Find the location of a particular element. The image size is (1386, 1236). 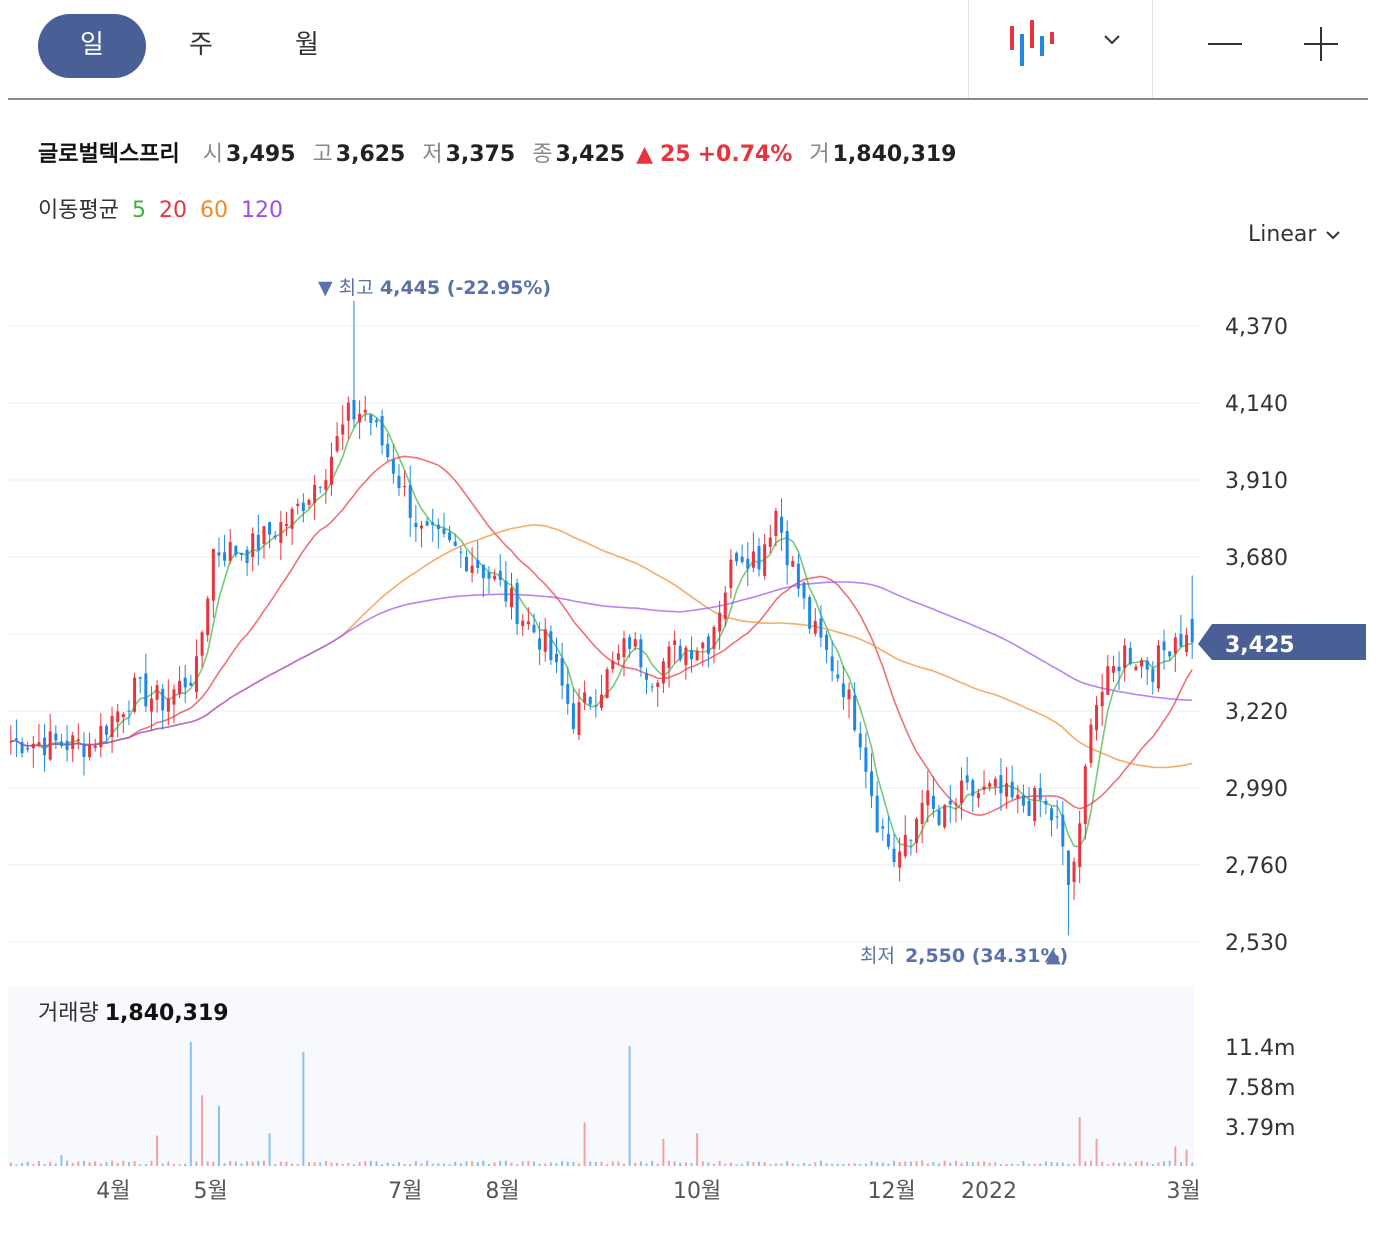

volume-panel-background is located at coordinates (601, 1076).